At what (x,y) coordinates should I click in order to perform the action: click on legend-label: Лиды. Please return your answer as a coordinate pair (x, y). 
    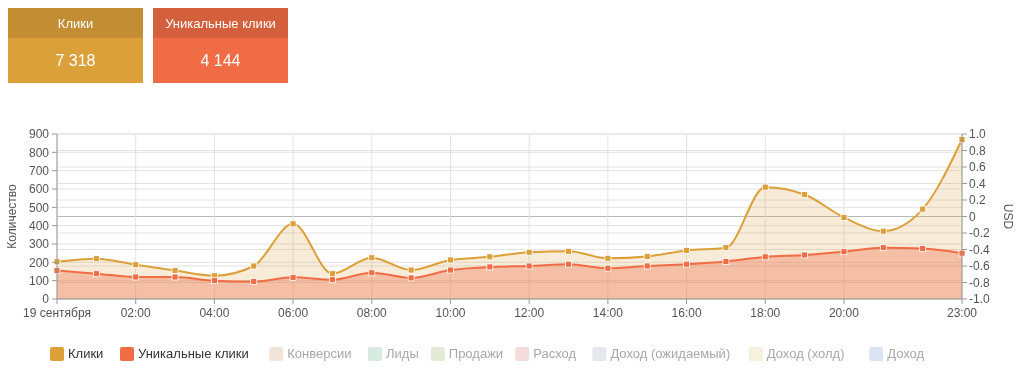
    Looking at the image, I should click on (402, 353).